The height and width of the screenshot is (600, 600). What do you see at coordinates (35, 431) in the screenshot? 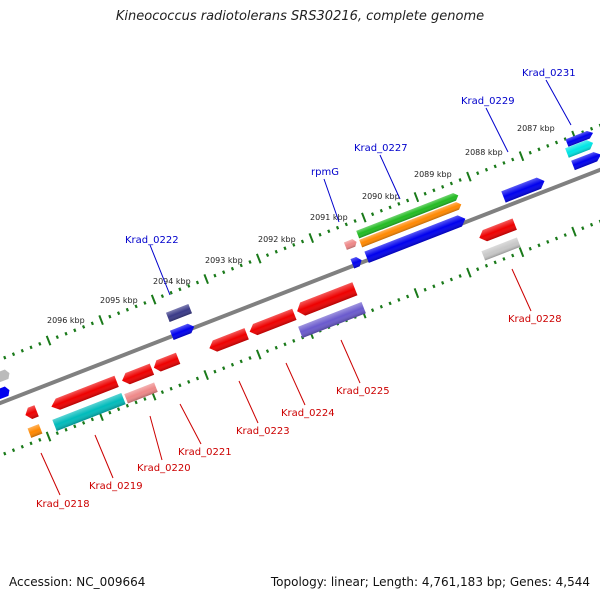
I see `gene-arrow-krad-0218-orange` at bounding box center [35, 431].